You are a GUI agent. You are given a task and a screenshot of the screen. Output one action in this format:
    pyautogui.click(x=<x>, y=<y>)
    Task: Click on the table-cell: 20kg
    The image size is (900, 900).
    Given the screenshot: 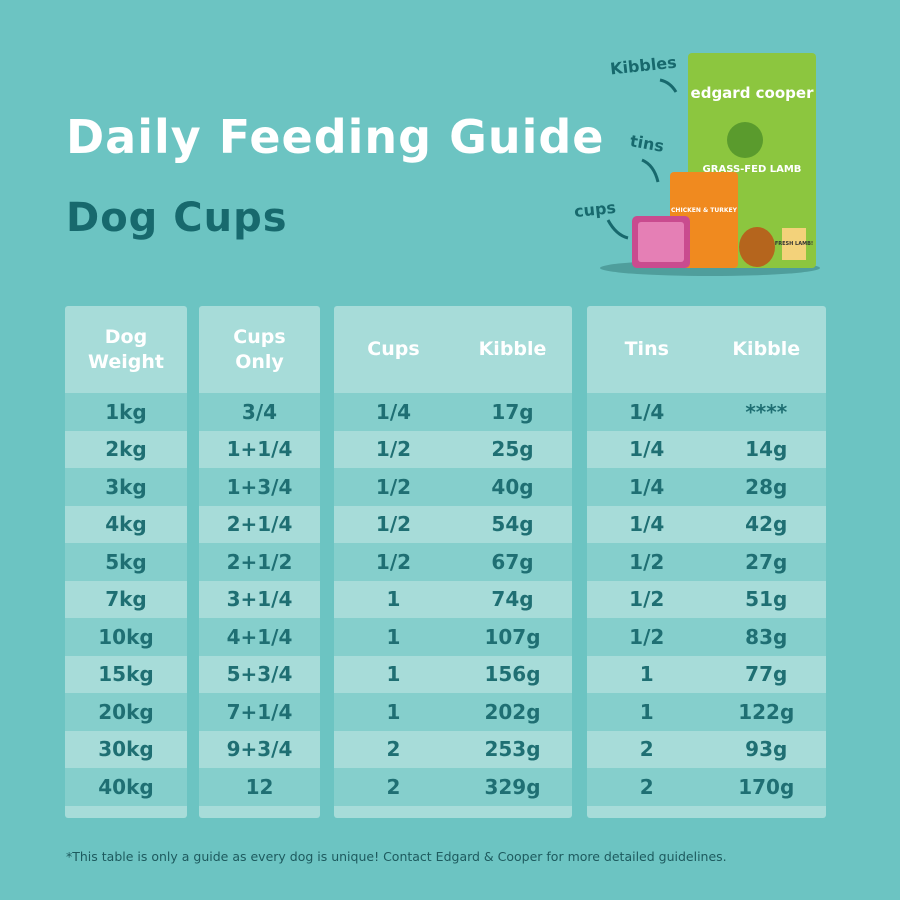 What is the action you would take?
    pyautogui.click(x=126, y=711)
    